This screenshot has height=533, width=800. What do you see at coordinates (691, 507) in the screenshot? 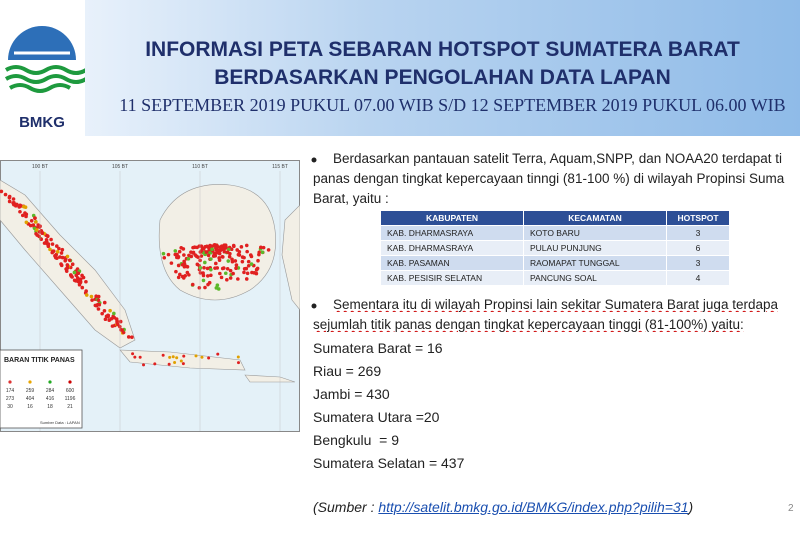
I see `source-suffix: )` at bounding box center [691, 507].